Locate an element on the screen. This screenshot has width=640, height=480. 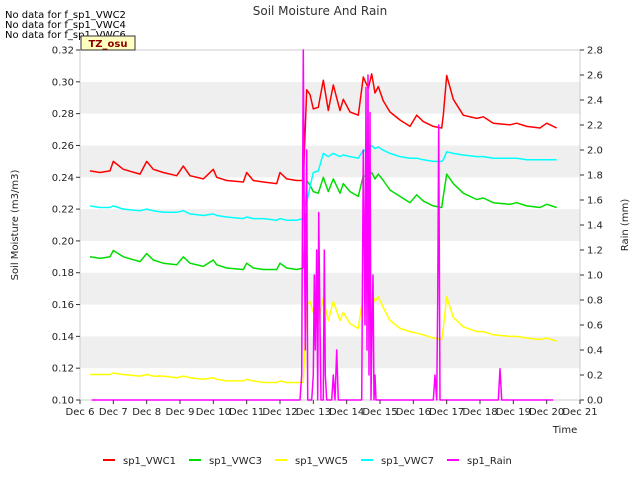
y-right-tick-label: 0.0 is located at coordinates (595, 401).